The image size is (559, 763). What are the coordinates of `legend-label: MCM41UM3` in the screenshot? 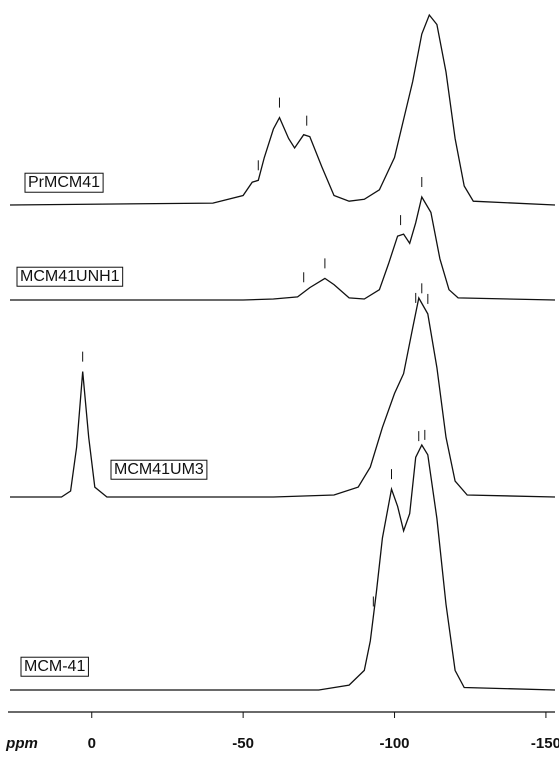 It's located at (159, 469).